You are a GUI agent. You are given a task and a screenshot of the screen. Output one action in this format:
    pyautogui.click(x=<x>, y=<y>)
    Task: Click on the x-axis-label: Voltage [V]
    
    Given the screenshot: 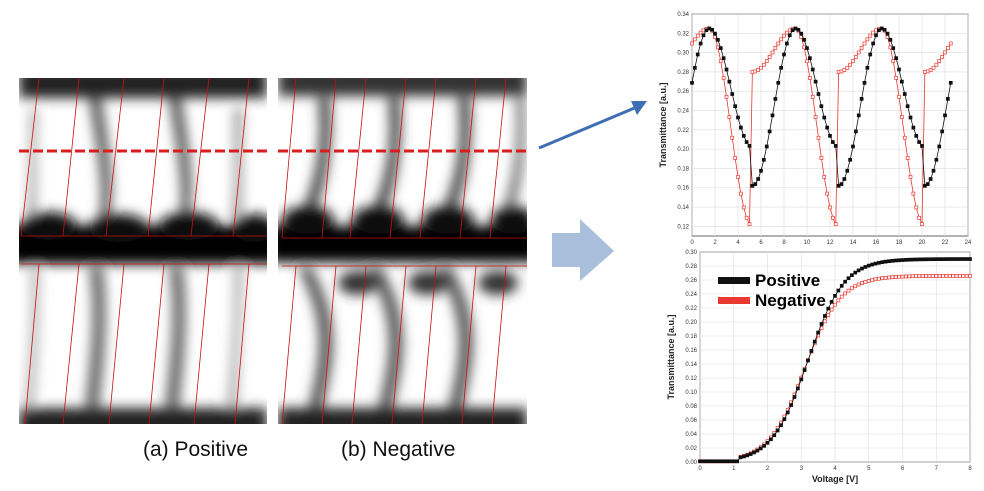 What is the action you would take?
    pyautogui.click(x=835, y=479)
    